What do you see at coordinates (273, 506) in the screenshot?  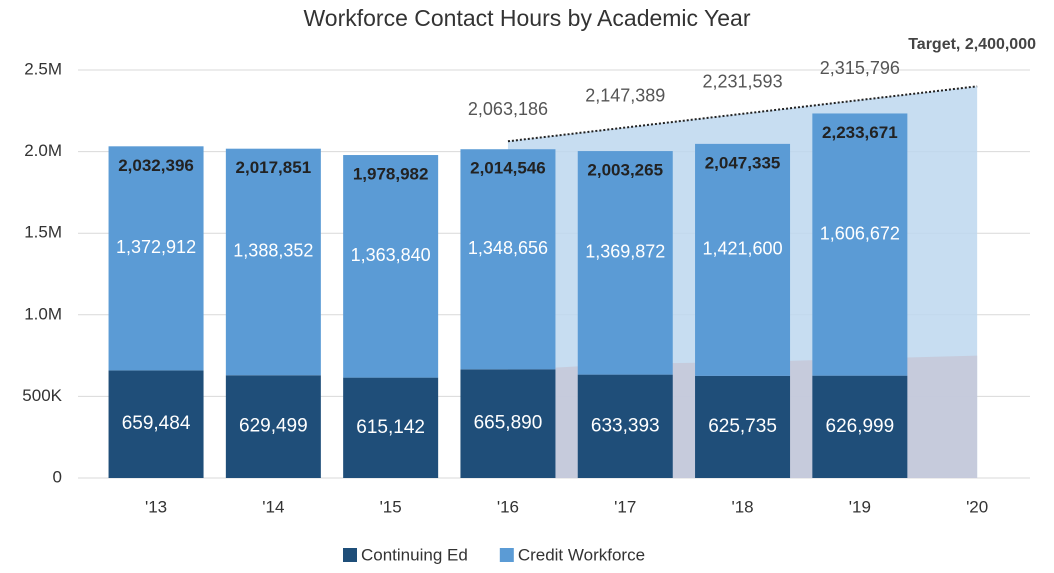 I see `x-tick-label: '14` at bounding box center [273, 506].